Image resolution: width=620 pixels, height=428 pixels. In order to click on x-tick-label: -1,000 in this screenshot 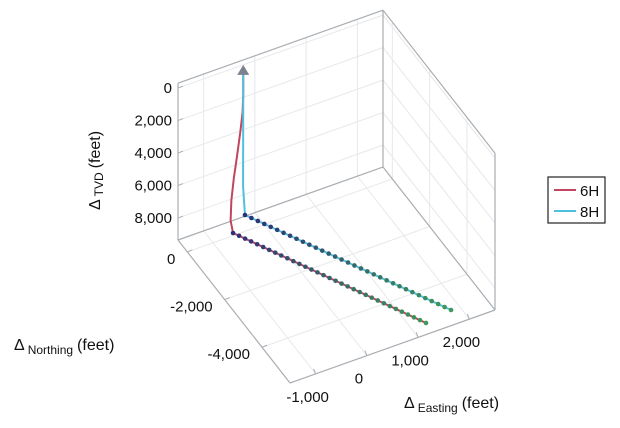, I will do `click(307, 397)`.